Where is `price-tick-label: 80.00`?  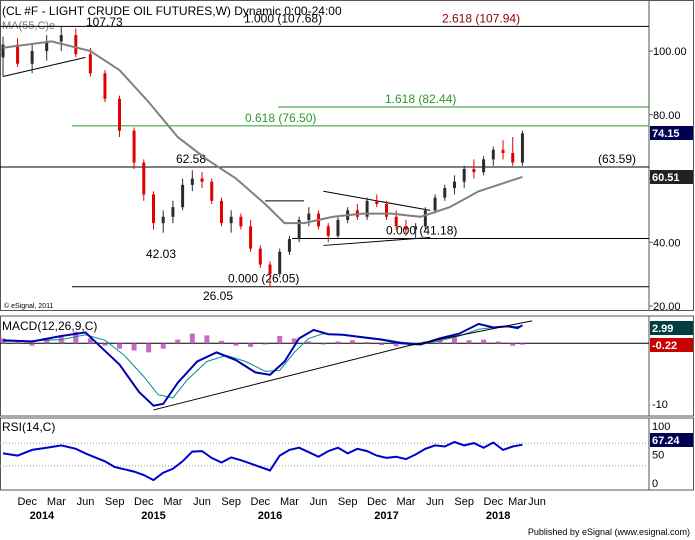 price-tick-label: 80.00 is located at coordinates (667, 116).